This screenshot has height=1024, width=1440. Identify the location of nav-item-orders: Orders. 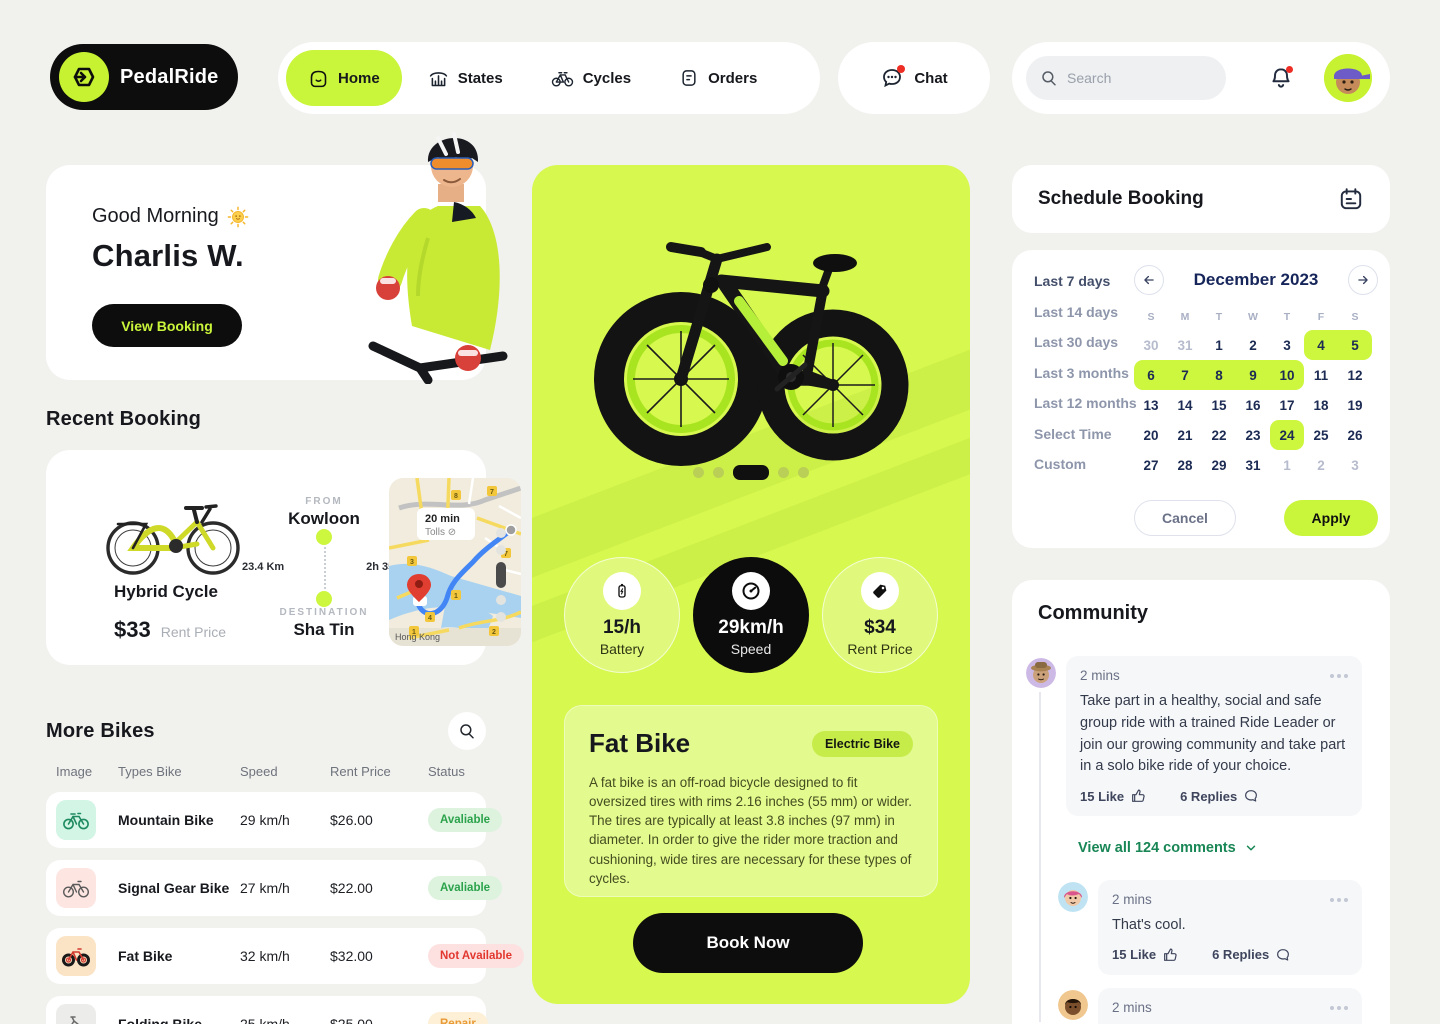
(718, 78).